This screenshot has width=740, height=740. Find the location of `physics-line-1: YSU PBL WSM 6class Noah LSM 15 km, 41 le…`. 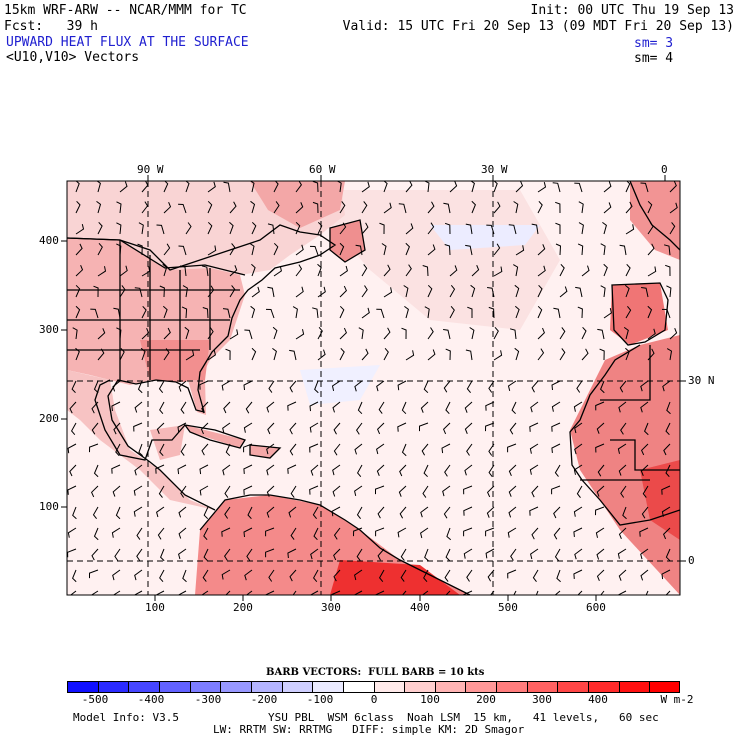

physics-line-1: YSU PBL WSM 6class Noah LSM 15 km, 41 le… is located at coordinates (463, 717).